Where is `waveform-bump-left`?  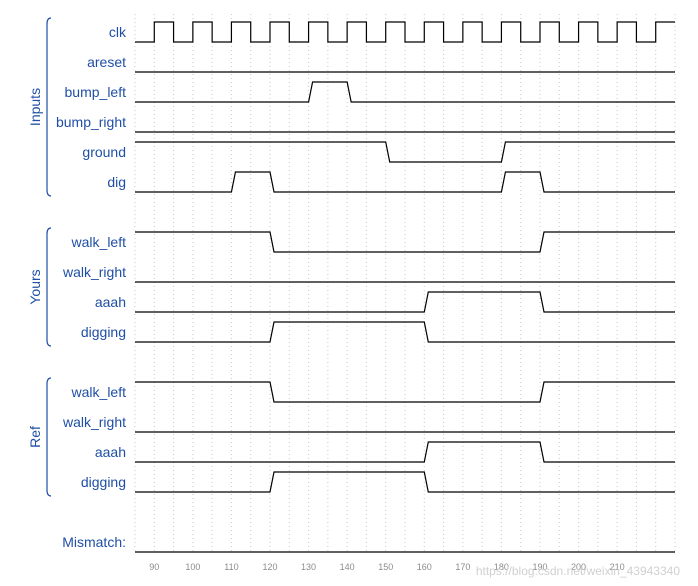
waveform-bump-left is located at coordinates (405, 92).